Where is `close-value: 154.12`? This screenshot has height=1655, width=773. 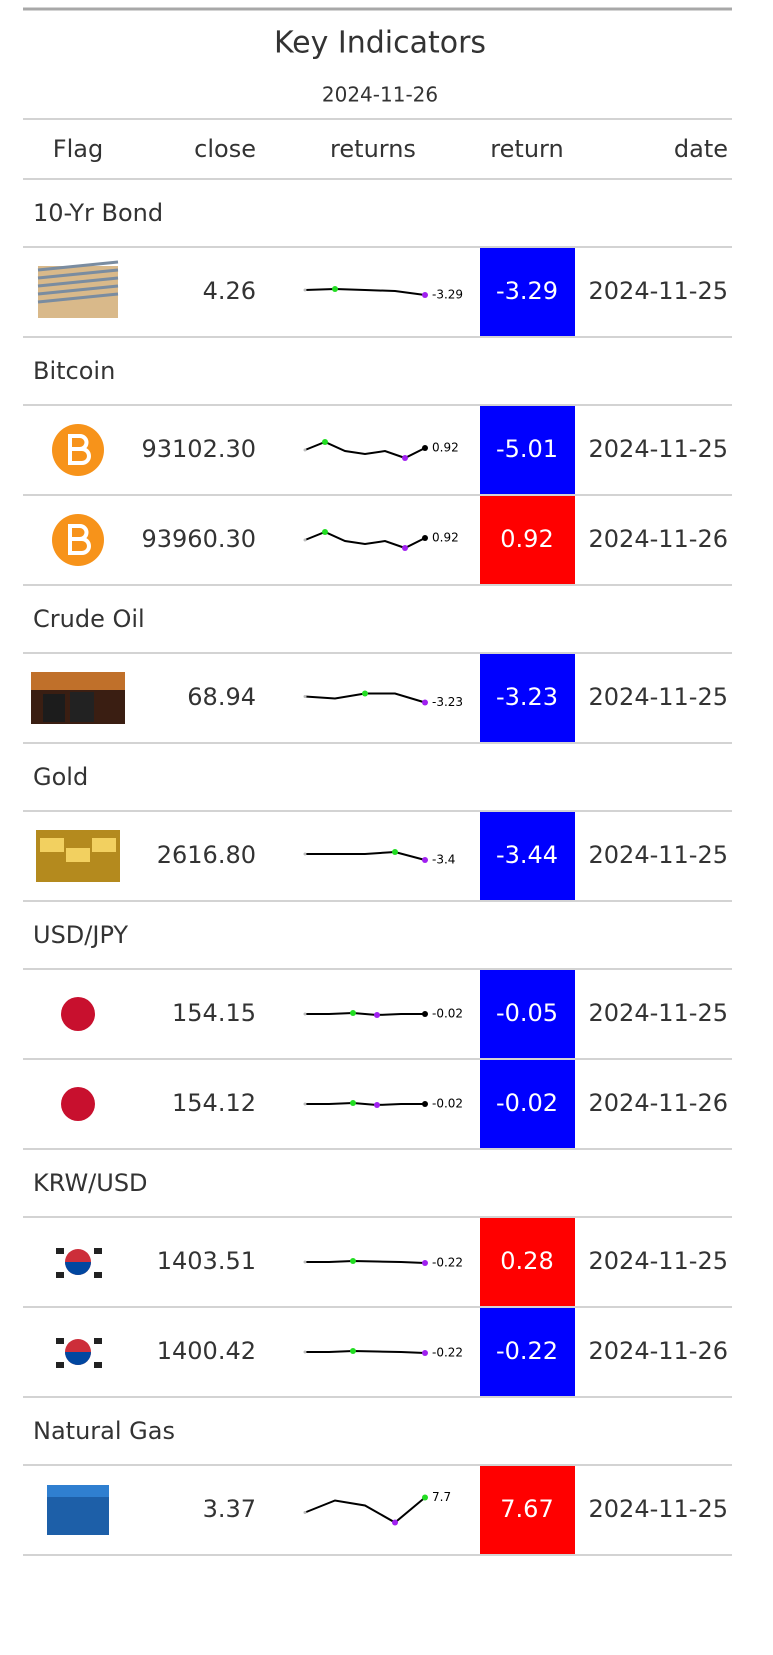 close-value: 154.12 is located at coordinates (214, 1103).